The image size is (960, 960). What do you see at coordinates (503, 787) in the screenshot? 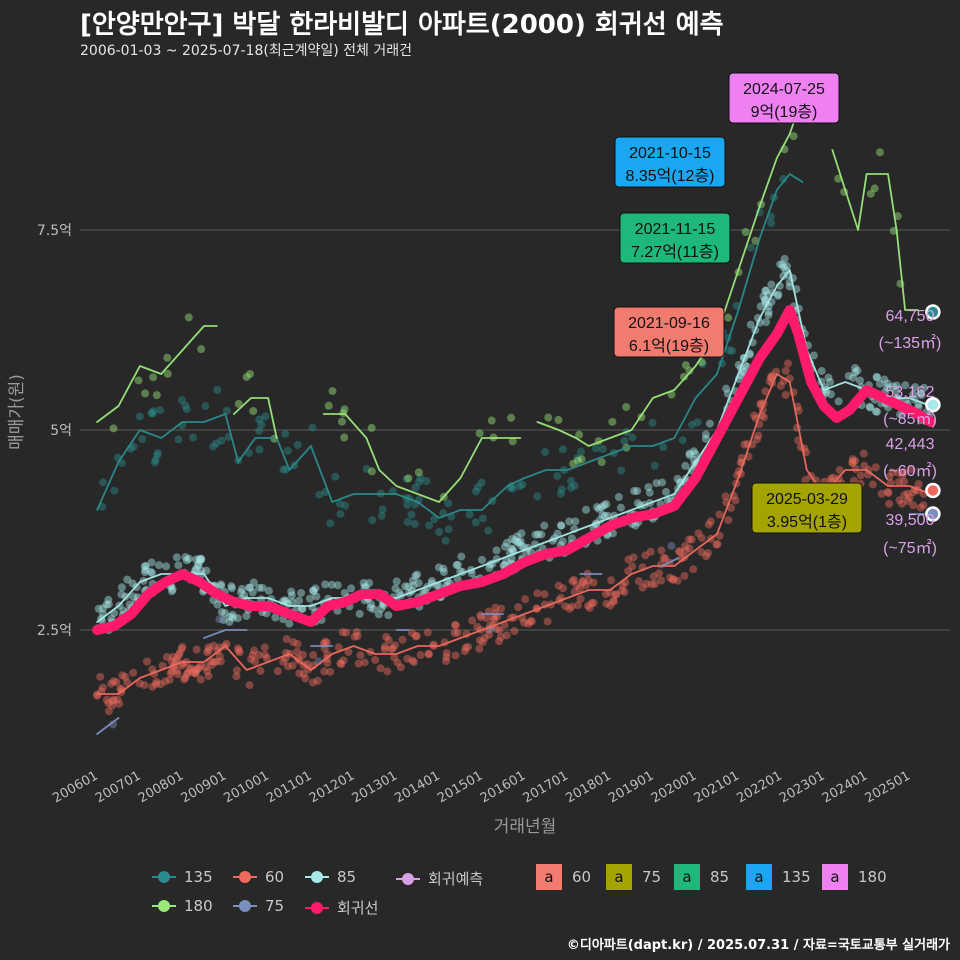
I see `x-tick-label: 201601` at bounding box center [503, 787].